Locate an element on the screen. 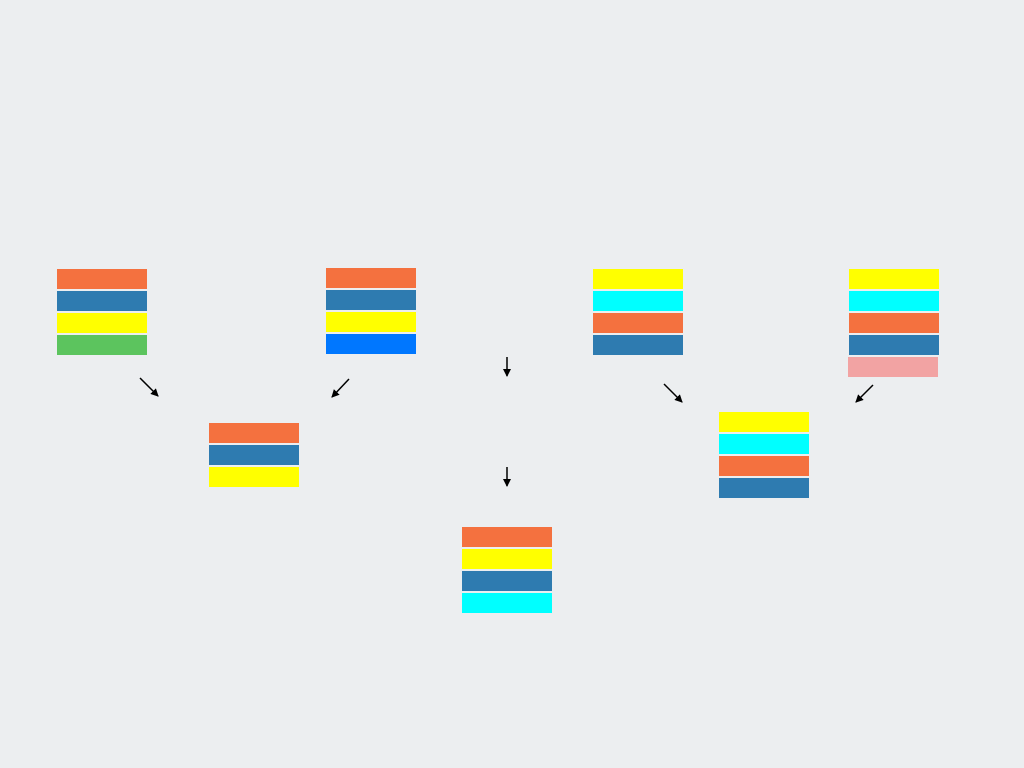 This screenshot has height=768, width=1024. stack-b is located at coordinates (371, 312).